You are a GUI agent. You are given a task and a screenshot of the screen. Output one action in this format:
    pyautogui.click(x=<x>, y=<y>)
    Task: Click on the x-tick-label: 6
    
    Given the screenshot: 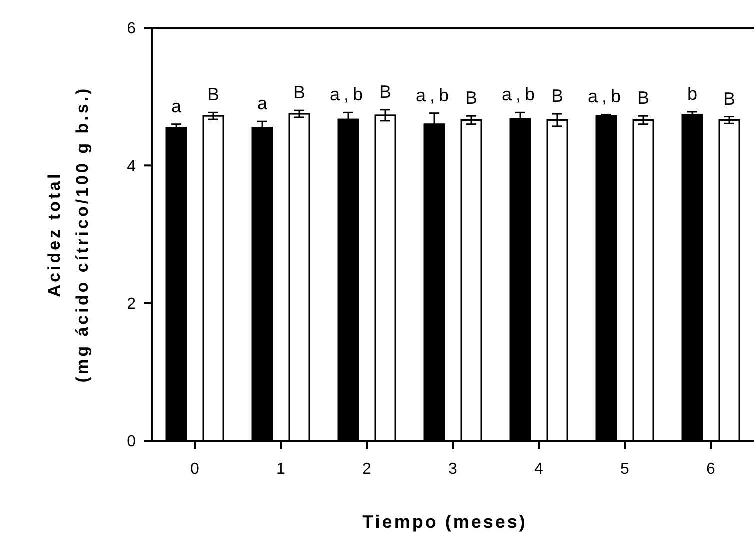 What is the action you would take?
    pyautogui.click(x=711, y=469)
    